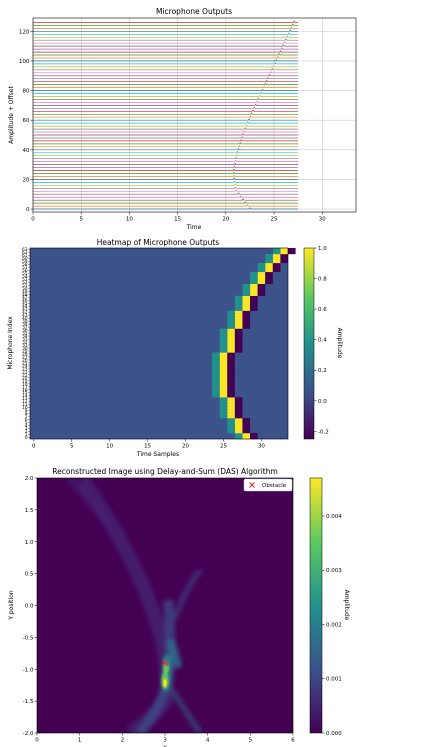 The width and height of the screenshot is (425, 747). Describe the element at coordinates (72, 447) in the screenshot. I see `chart2-x-tick-label: 5` at that location.